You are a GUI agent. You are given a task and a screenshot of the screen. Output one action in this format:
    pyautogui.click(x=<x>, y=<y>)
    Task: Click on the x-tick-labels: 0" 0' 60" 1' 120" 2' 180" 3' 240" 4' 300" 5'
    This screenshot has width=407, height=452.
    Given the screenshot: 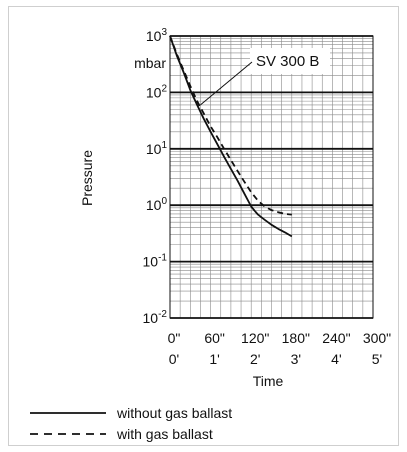 What is the action you would take?
    pyautogui.click(x=280, y=348)
    